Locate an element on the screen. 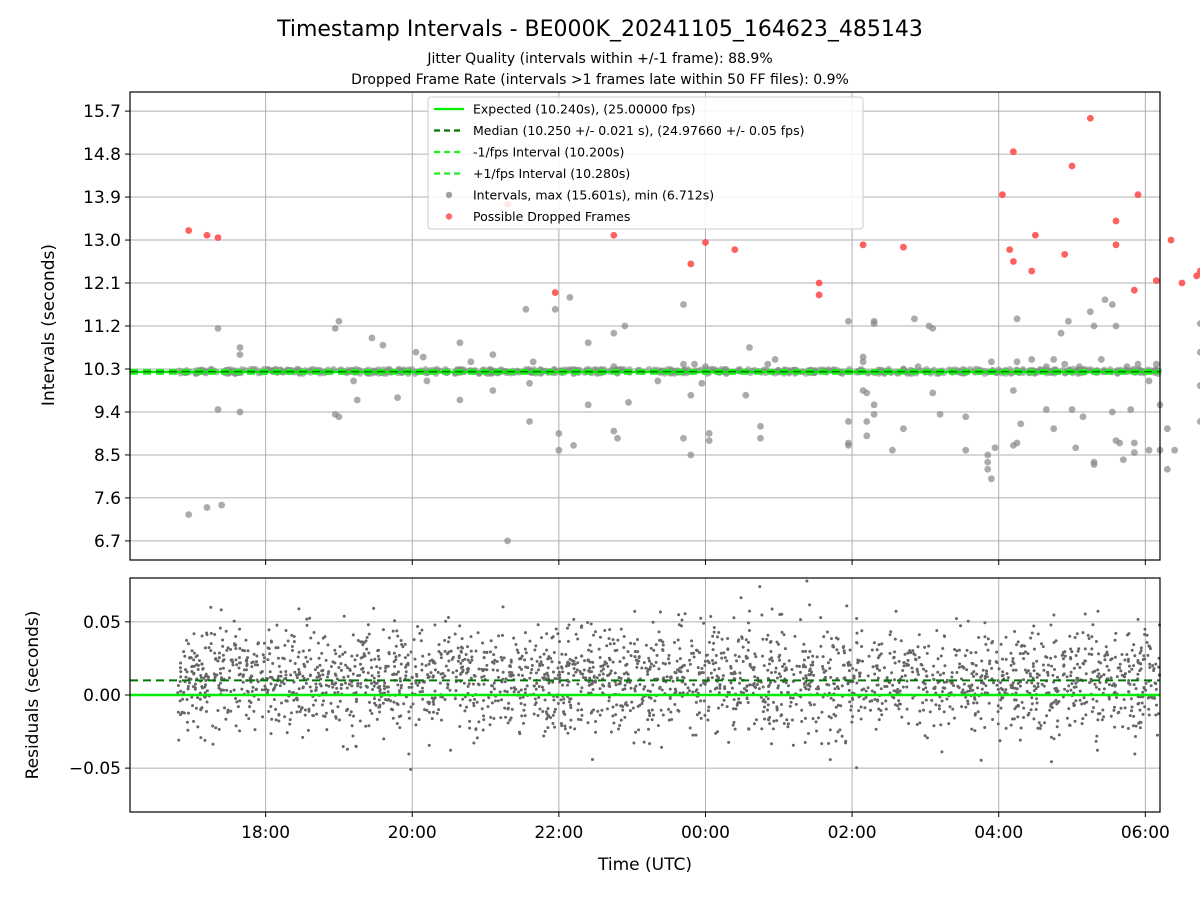  x-tick-label: 04:00 is located at coordinates (998, 833).